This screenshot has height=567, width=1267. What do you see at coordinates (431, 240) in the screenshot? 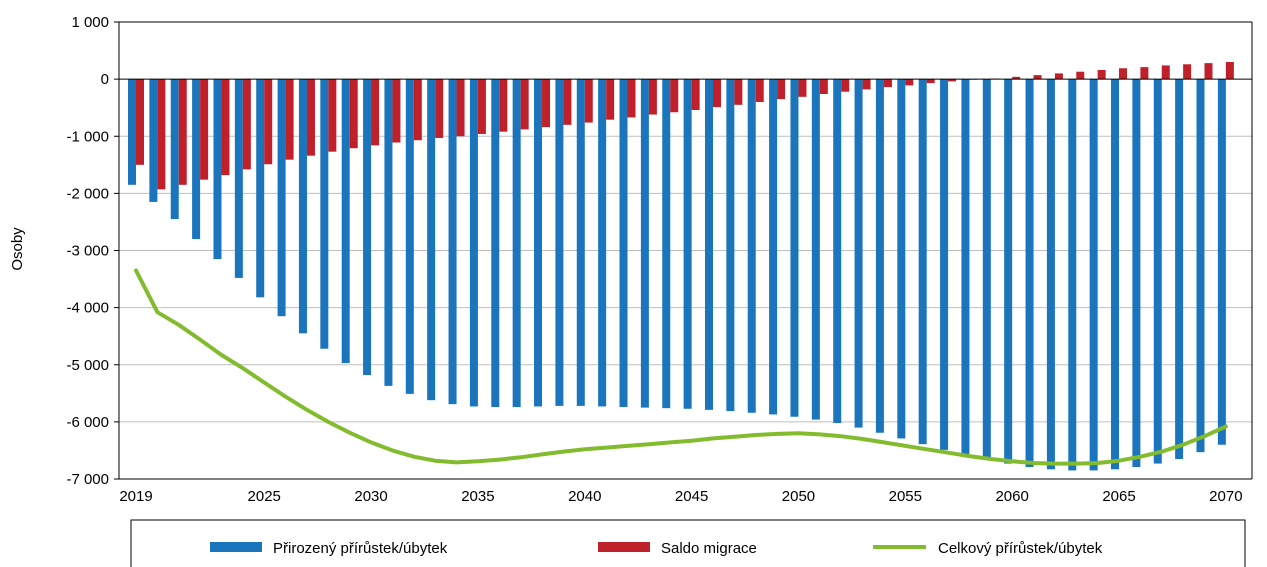
I see `bar-natural-2033` at bounding box center [431, 240].